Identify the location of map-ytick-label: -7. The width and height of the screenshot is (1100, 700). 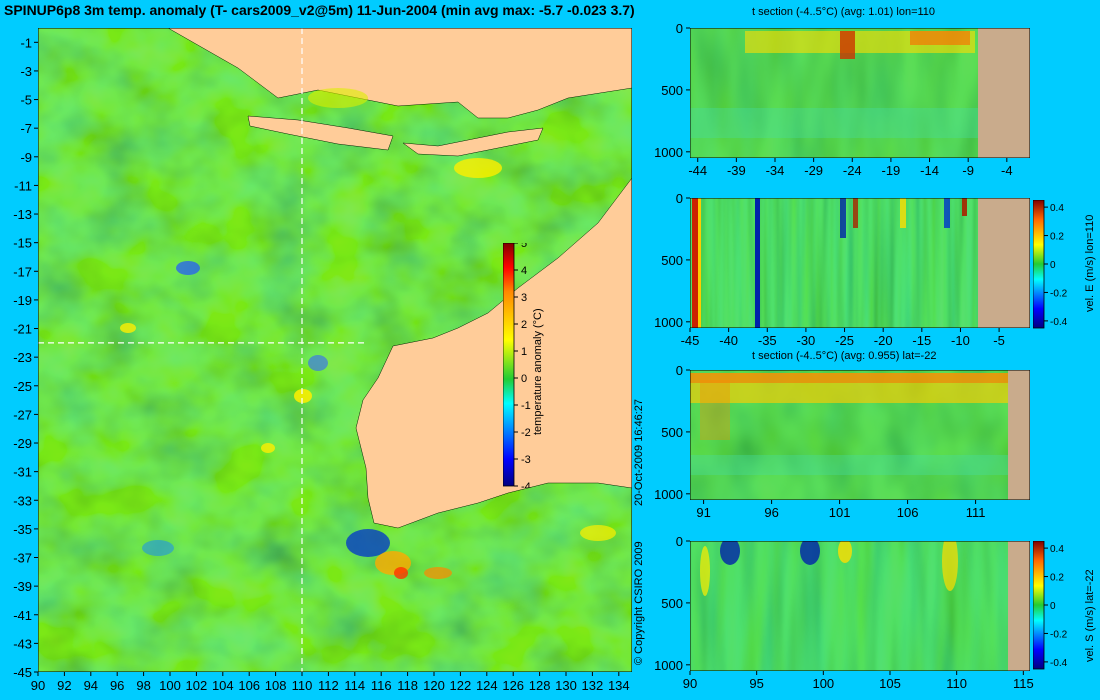
(26, 128).